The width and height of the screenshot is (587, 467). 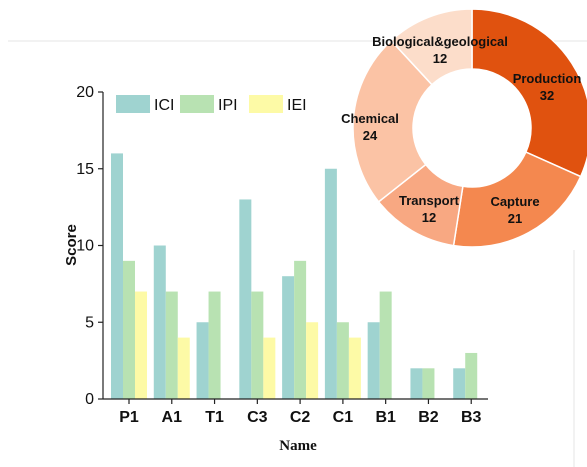 I want to click on bar-ipi-b1, so click(x=385, y=345).